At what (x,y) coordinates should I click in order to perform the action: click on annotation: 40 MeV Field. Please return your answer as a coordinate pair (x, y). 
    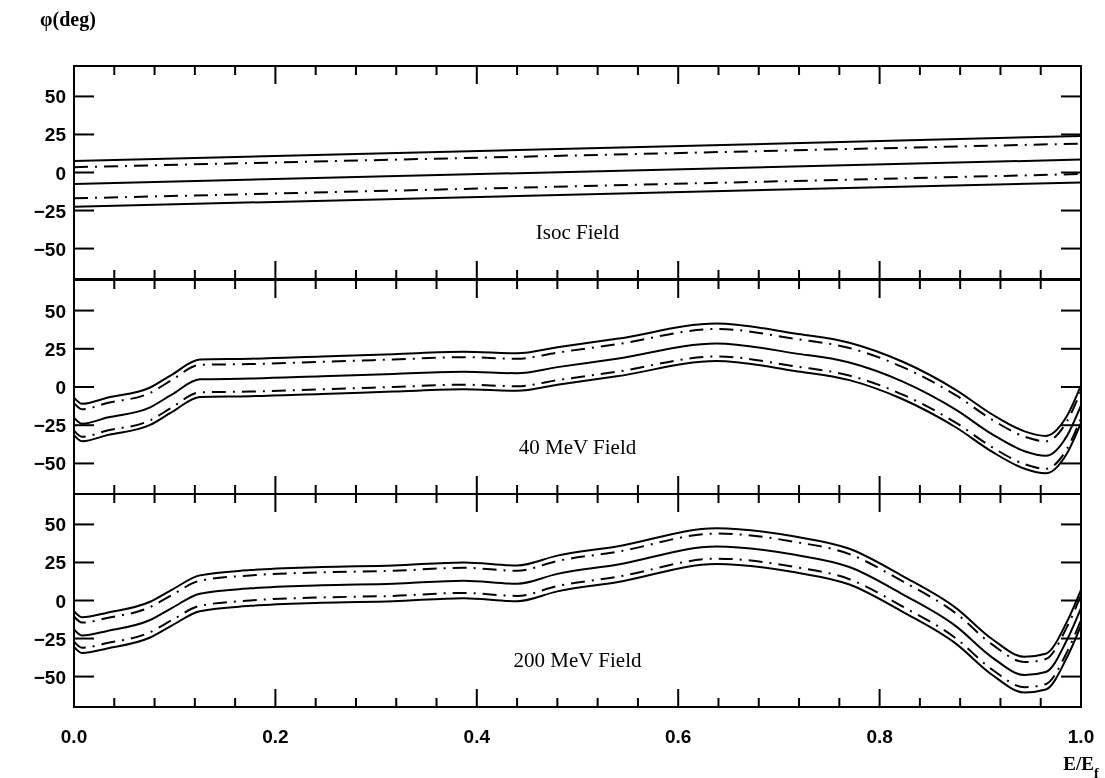
    Looking at the image, I should click on (577, 447).